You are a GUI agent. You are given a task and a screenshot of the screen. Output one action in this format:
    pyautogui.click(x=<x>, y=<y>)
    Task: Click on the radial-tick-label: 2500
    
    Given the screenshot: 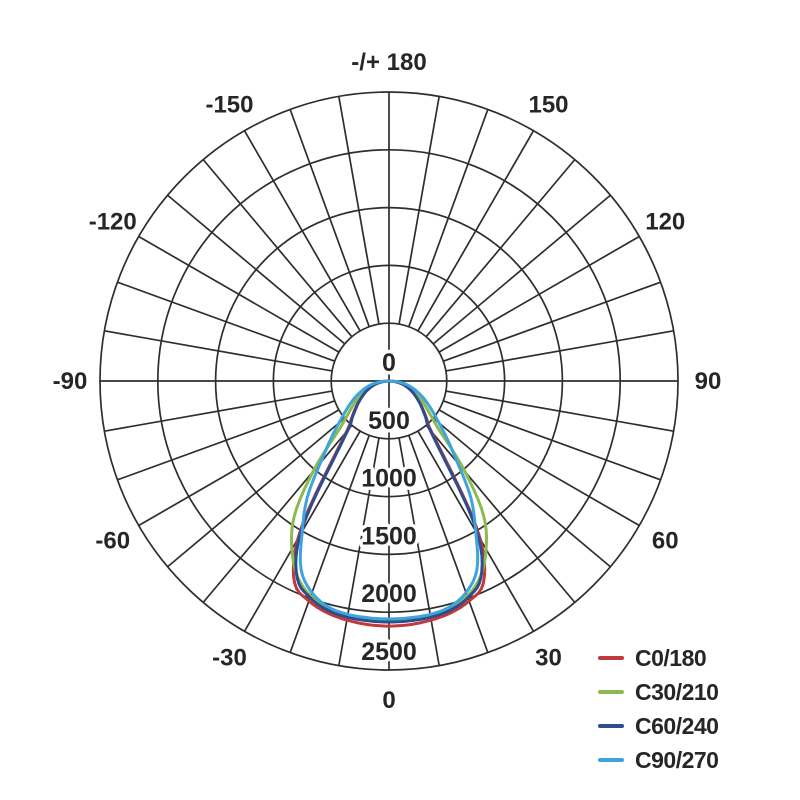 What is the action you would take?
    pyautogui.click(x=389, y=652)
    